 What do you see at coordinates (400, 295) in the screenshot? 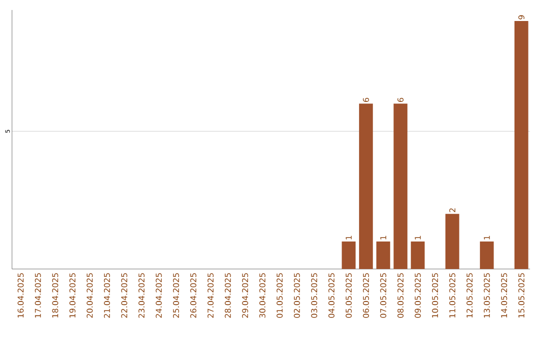
I see `x-tick-label: 08.05.2025` at bounding box center [400, 295].